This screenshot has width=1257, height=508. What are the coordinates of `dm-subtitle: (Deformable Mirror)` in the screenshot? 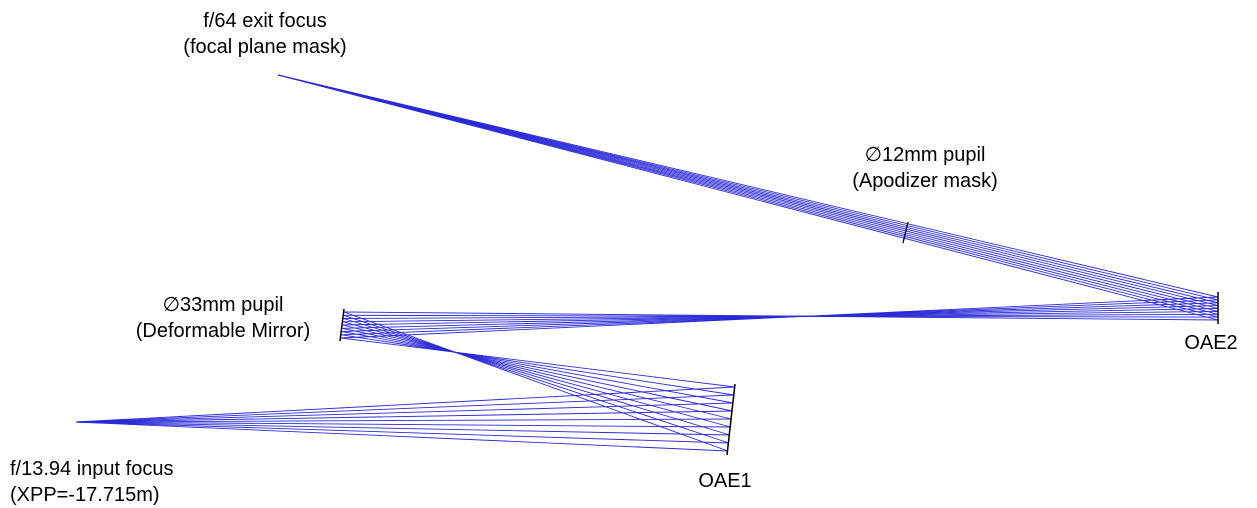 It's located at (223, 331).